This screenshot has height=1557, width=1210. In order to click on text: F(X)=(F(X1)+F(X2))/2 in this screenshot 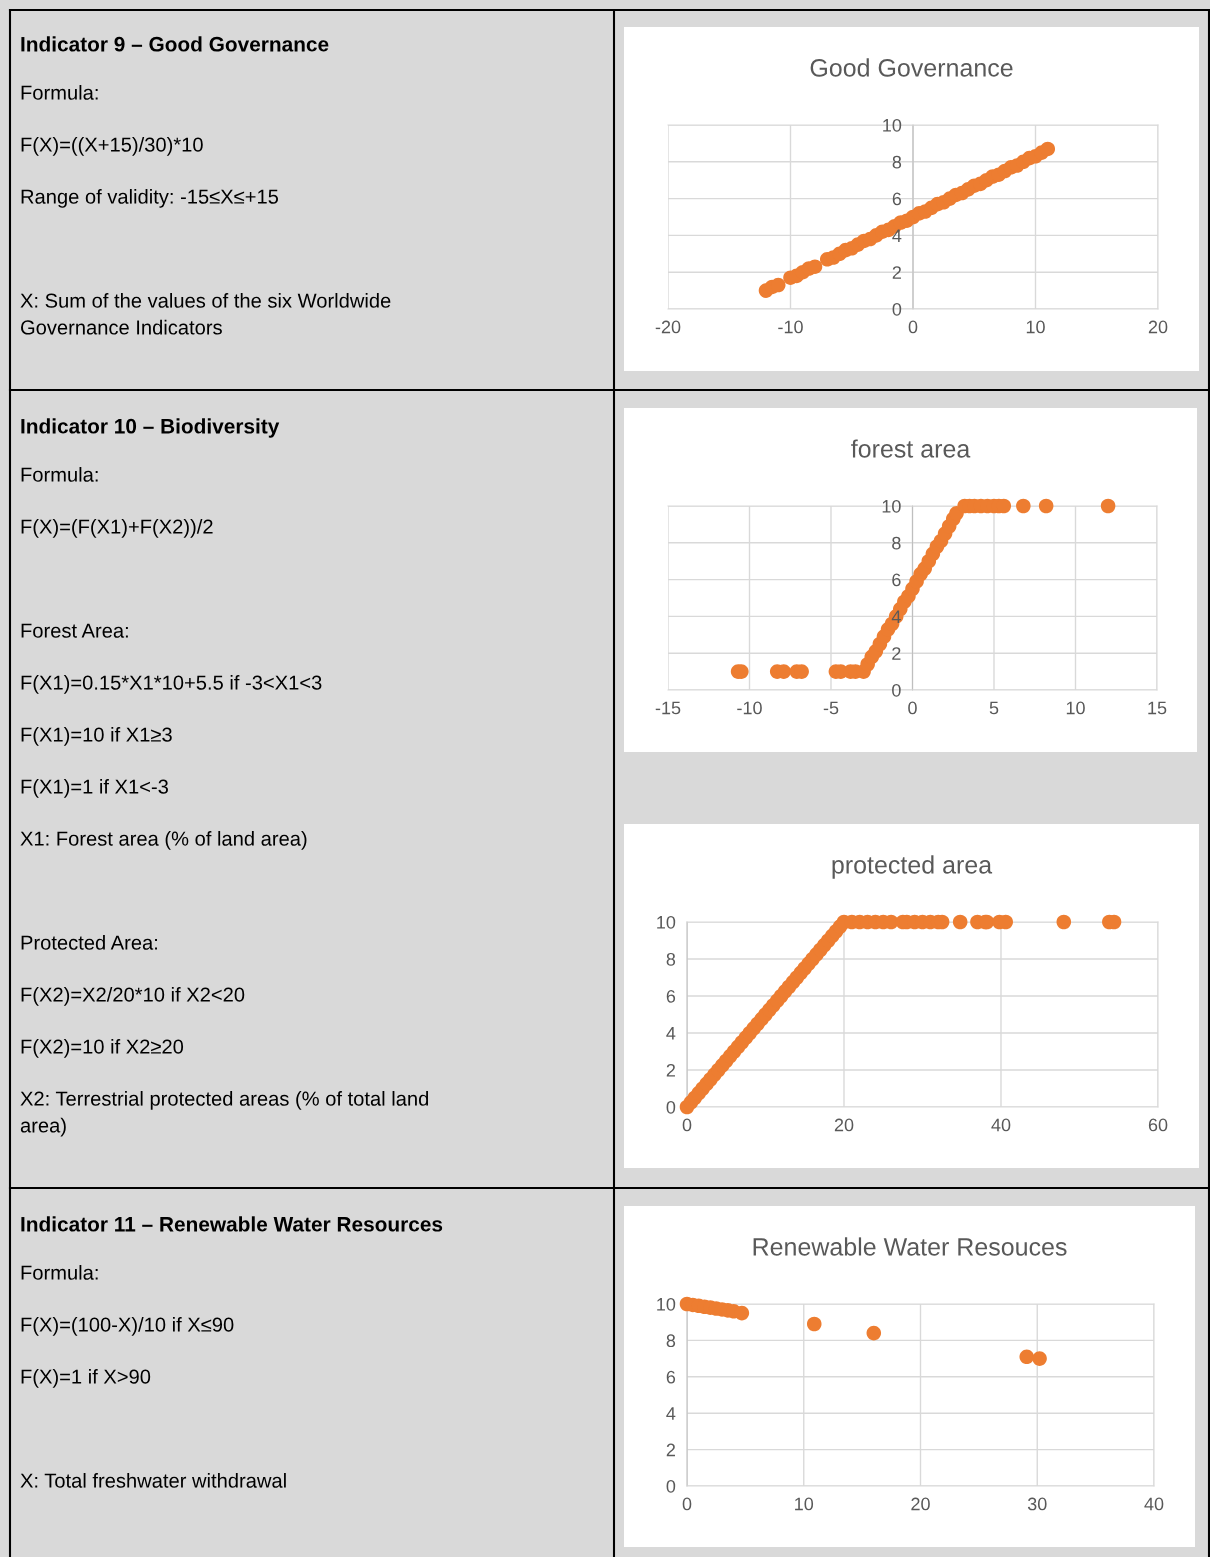, I will do `click(117, 528)`.